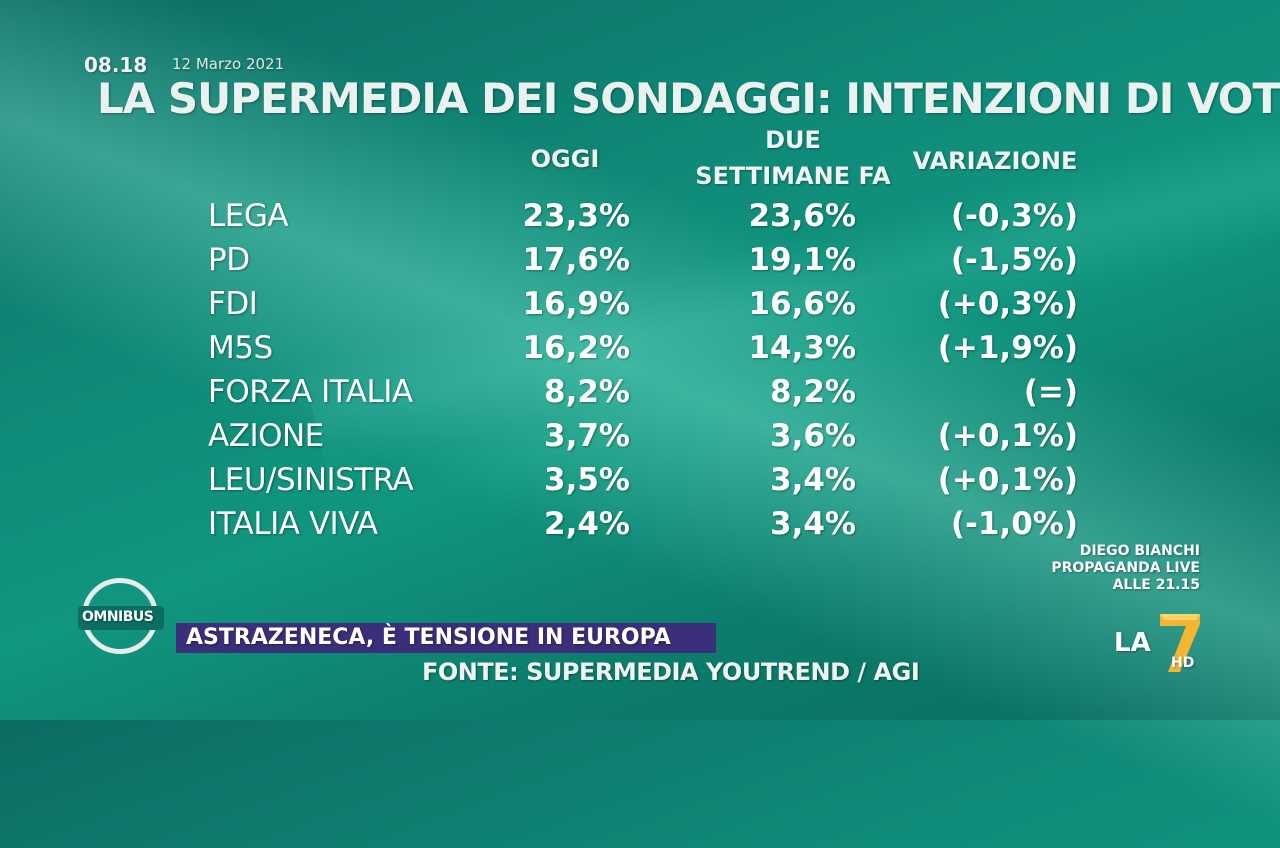 This screenshot has height=848, width=1280. I want to click on column-header-variazione: VARIAZIONE, so click(995, 161).